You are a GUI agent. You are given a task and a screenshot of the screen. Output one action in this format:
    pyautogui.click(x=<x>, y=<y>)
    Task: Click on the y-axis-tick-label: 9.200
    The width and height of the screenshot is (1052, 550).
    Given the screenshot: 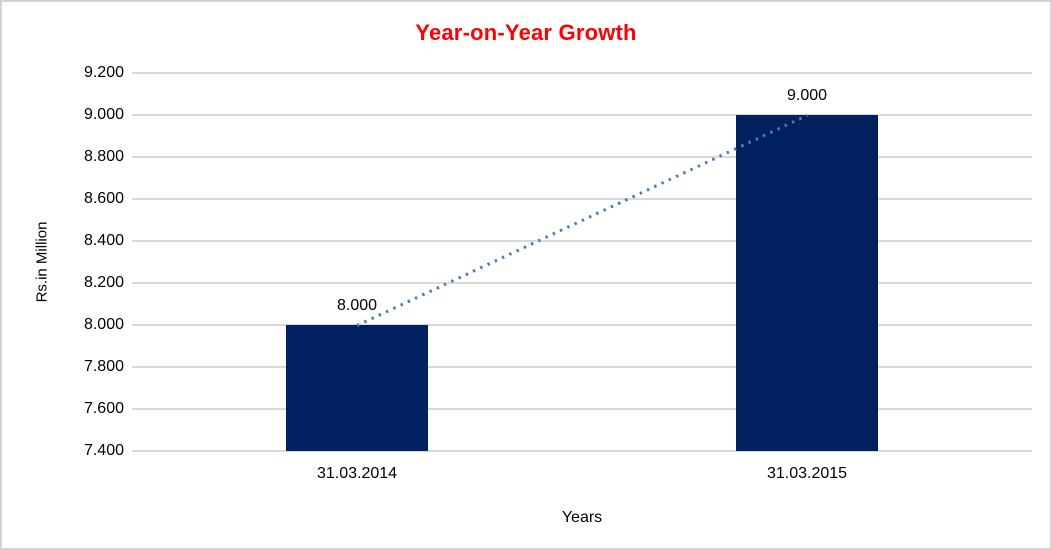 What is the action you would take?
    pyautogui.click(x=103, y=72)
    